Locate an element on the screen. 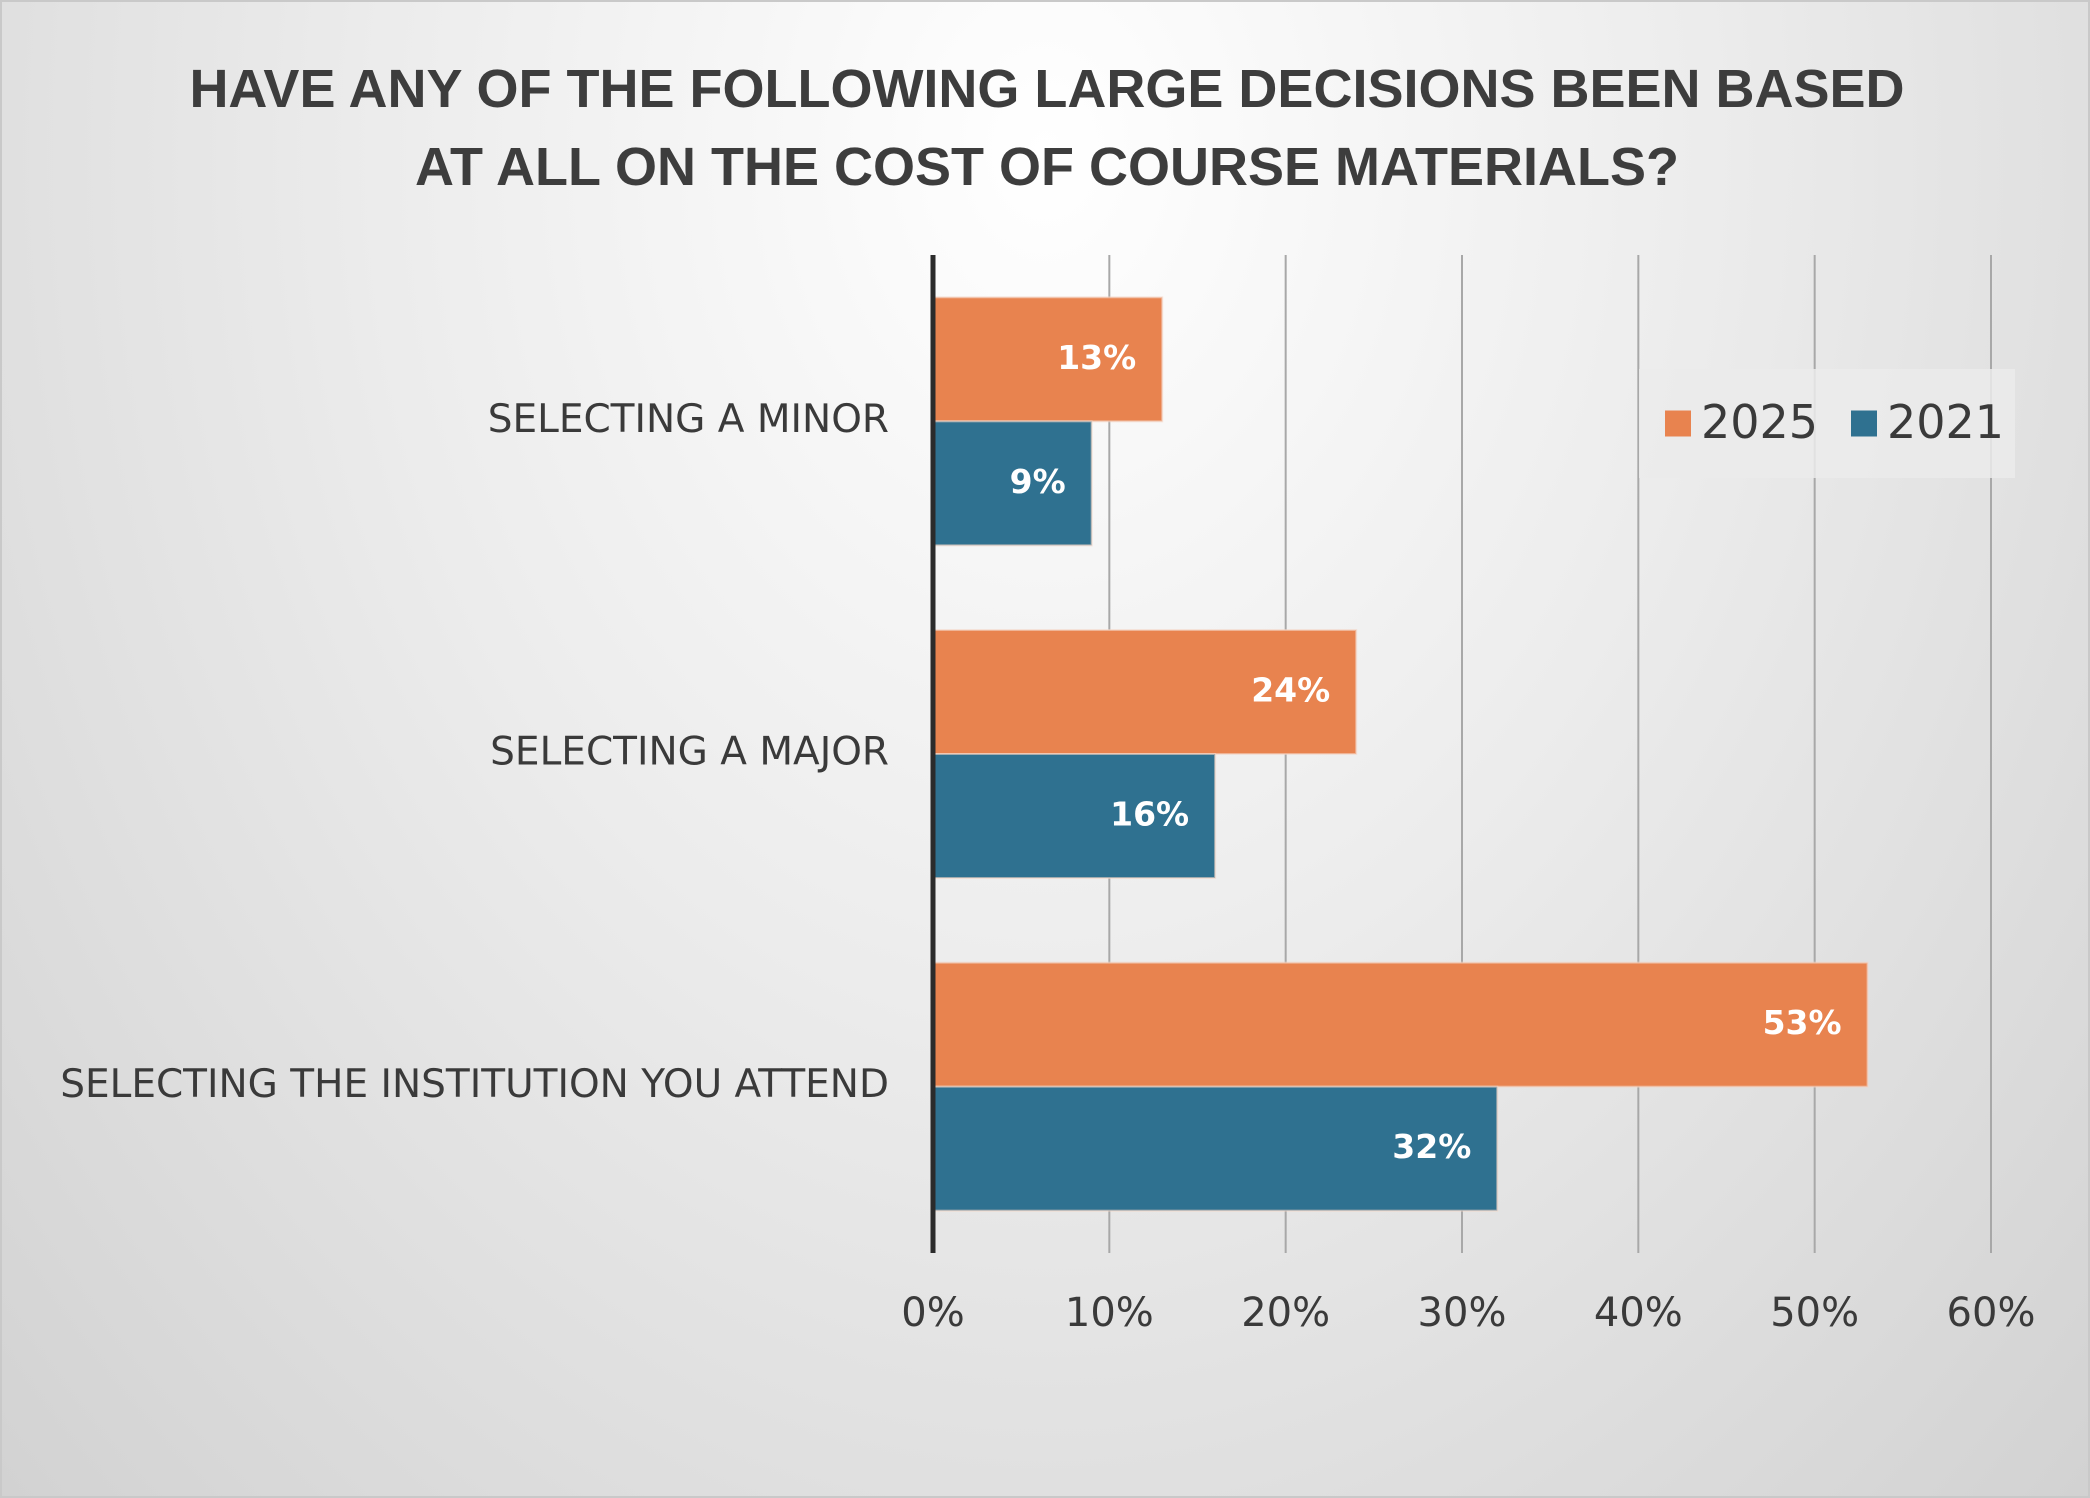 Image resolution: width=2090 pixels, height=1498 pixels. legend-label: 2021 is located at coordinates (1945, 422).